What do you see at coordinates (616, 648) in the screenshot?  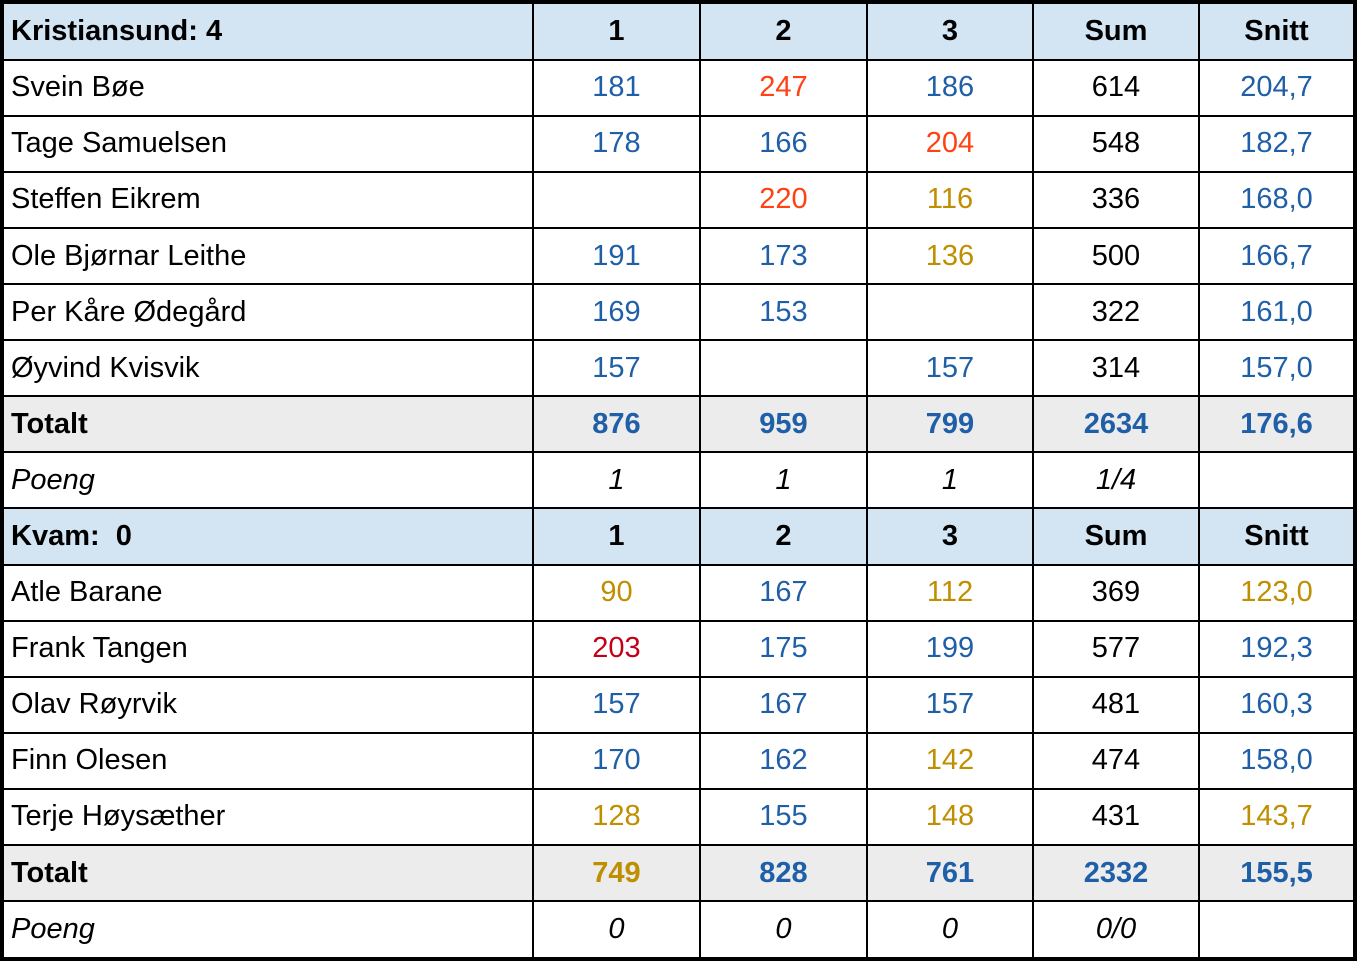 I see `game-score-cell: 203` at bounding box center [616, 648].